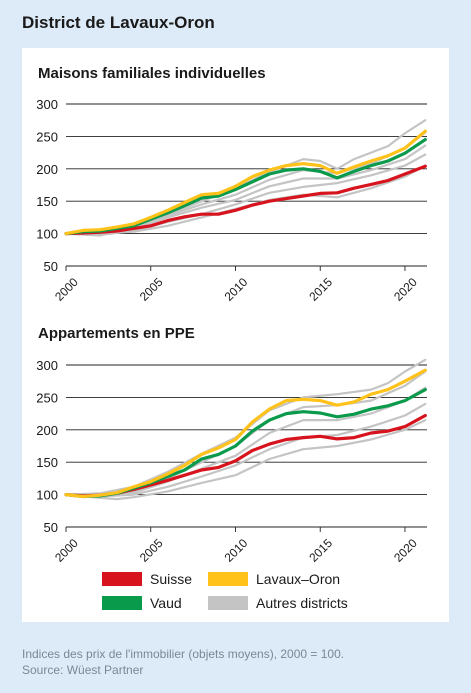  What do you see at coordinates (228, 579) in the screenshot?
I see `legend-swatch-lavaux` at bounding box center [228, 579].